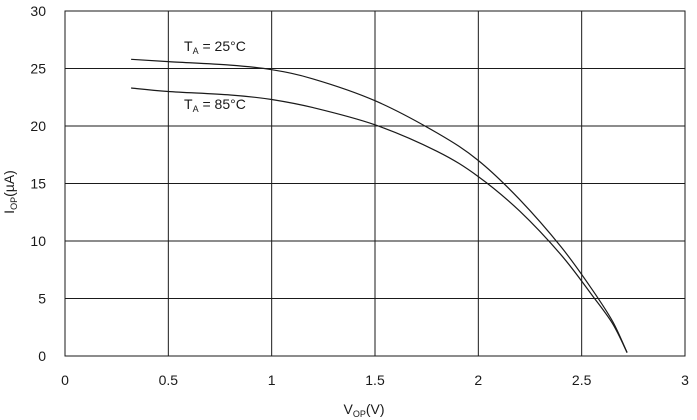 This screenshot has height=420, width=697. Describe the element at coordinates (38, 69) in the screenshot. I see `y-tick-label: 25` at that location.